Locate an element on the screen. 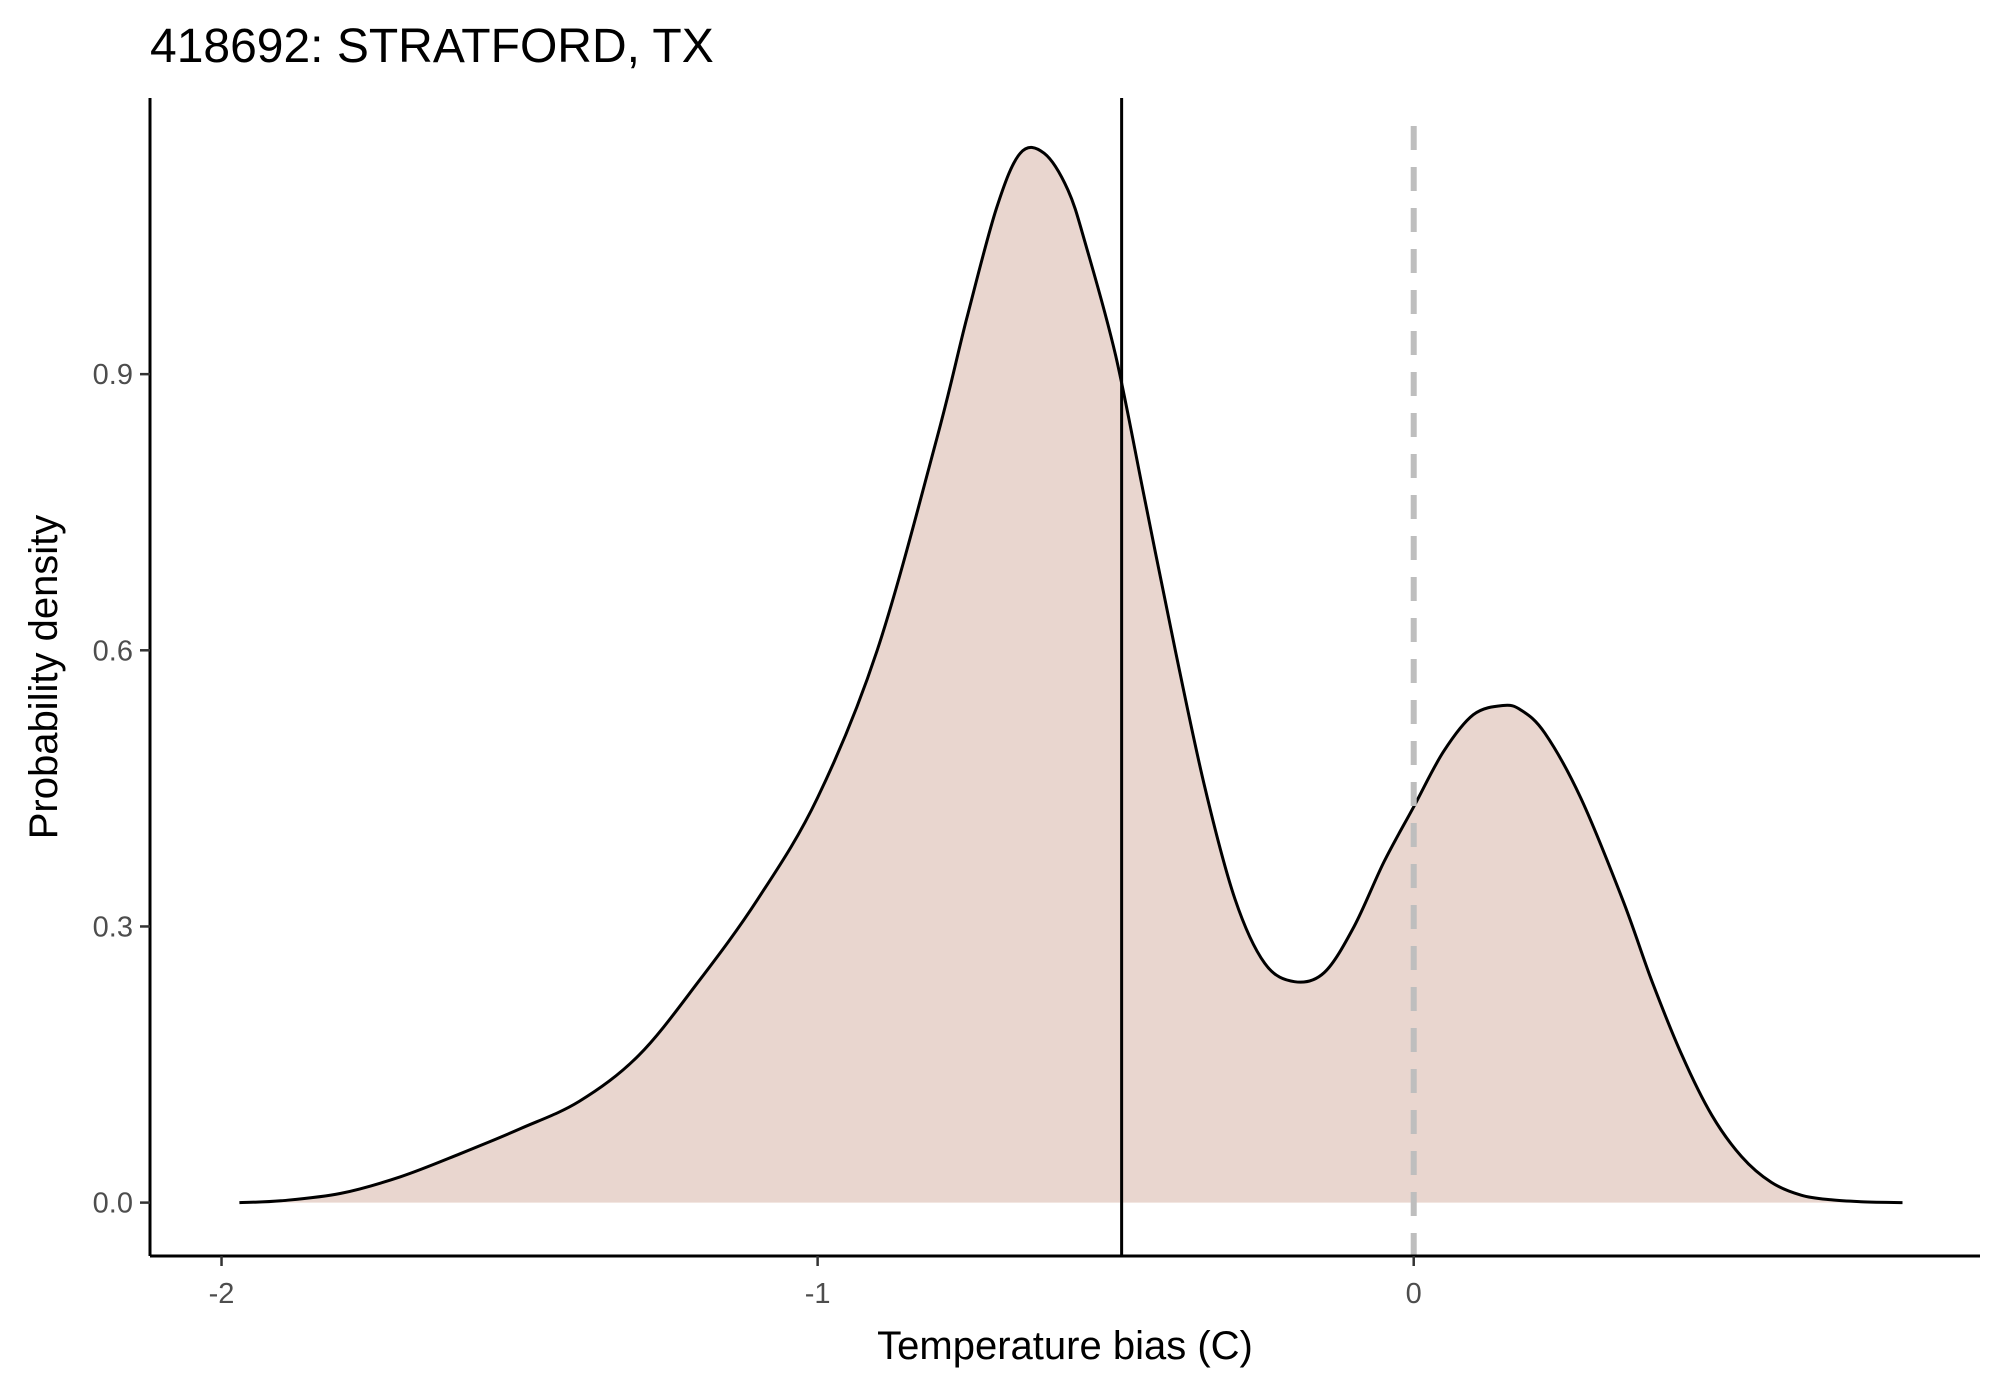  x-tick-label: 0 is located at coordinates (1414, 1294).